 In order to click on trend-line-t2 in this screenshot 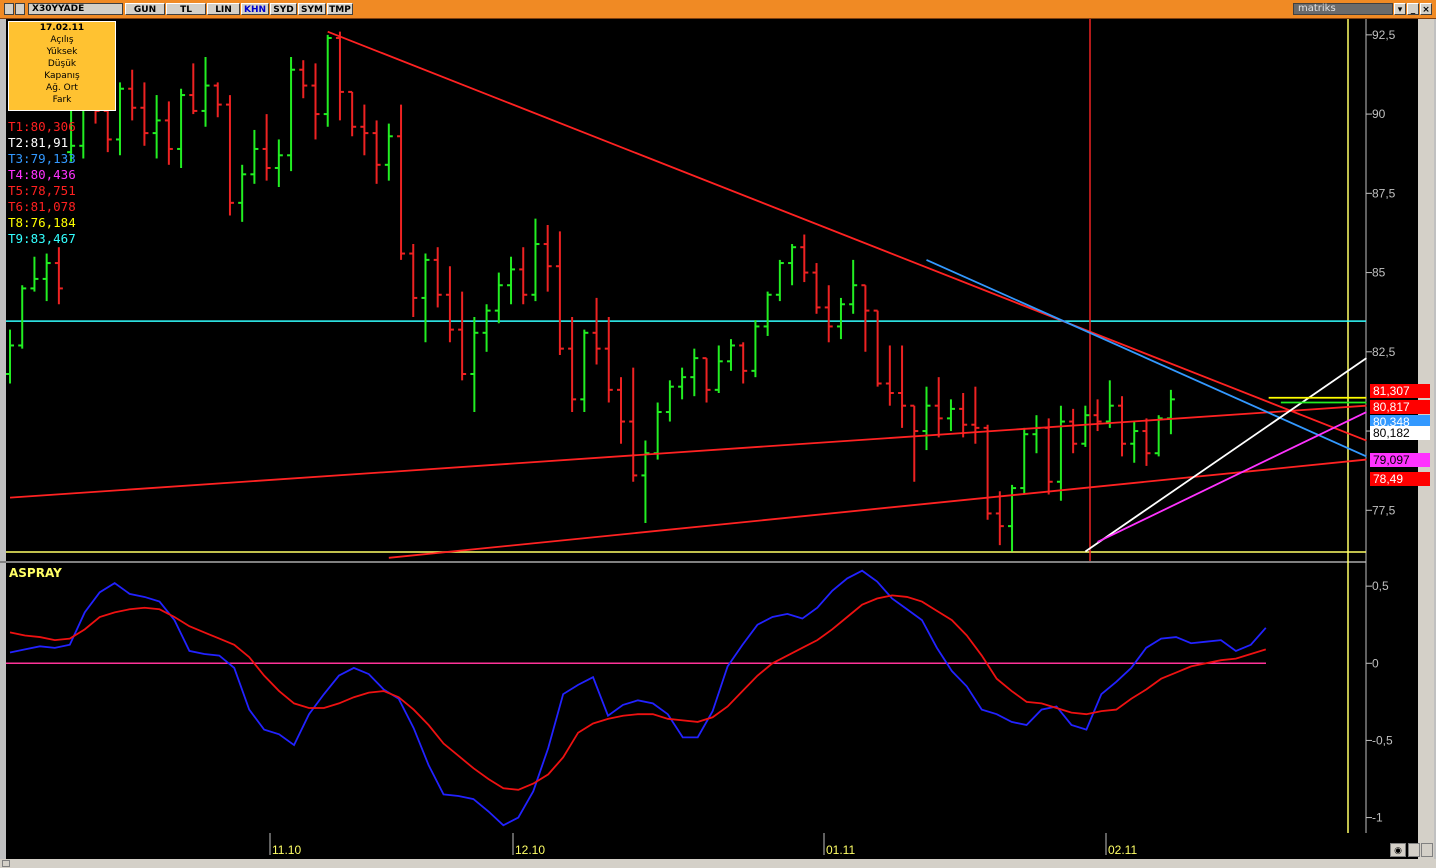, I will do `click(1225, 455)`.